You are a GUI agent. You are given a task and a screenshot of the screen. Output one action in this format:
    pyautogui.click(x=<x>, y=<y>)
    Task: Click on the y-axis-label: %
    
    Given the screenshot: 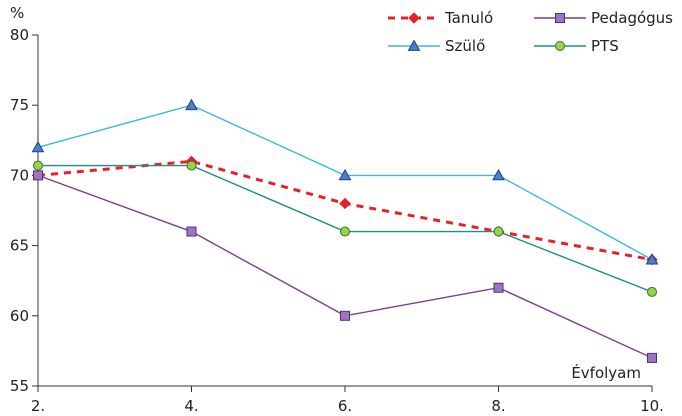 What is the action you would take?
    pyautogui.click(x=17, y=13)
    